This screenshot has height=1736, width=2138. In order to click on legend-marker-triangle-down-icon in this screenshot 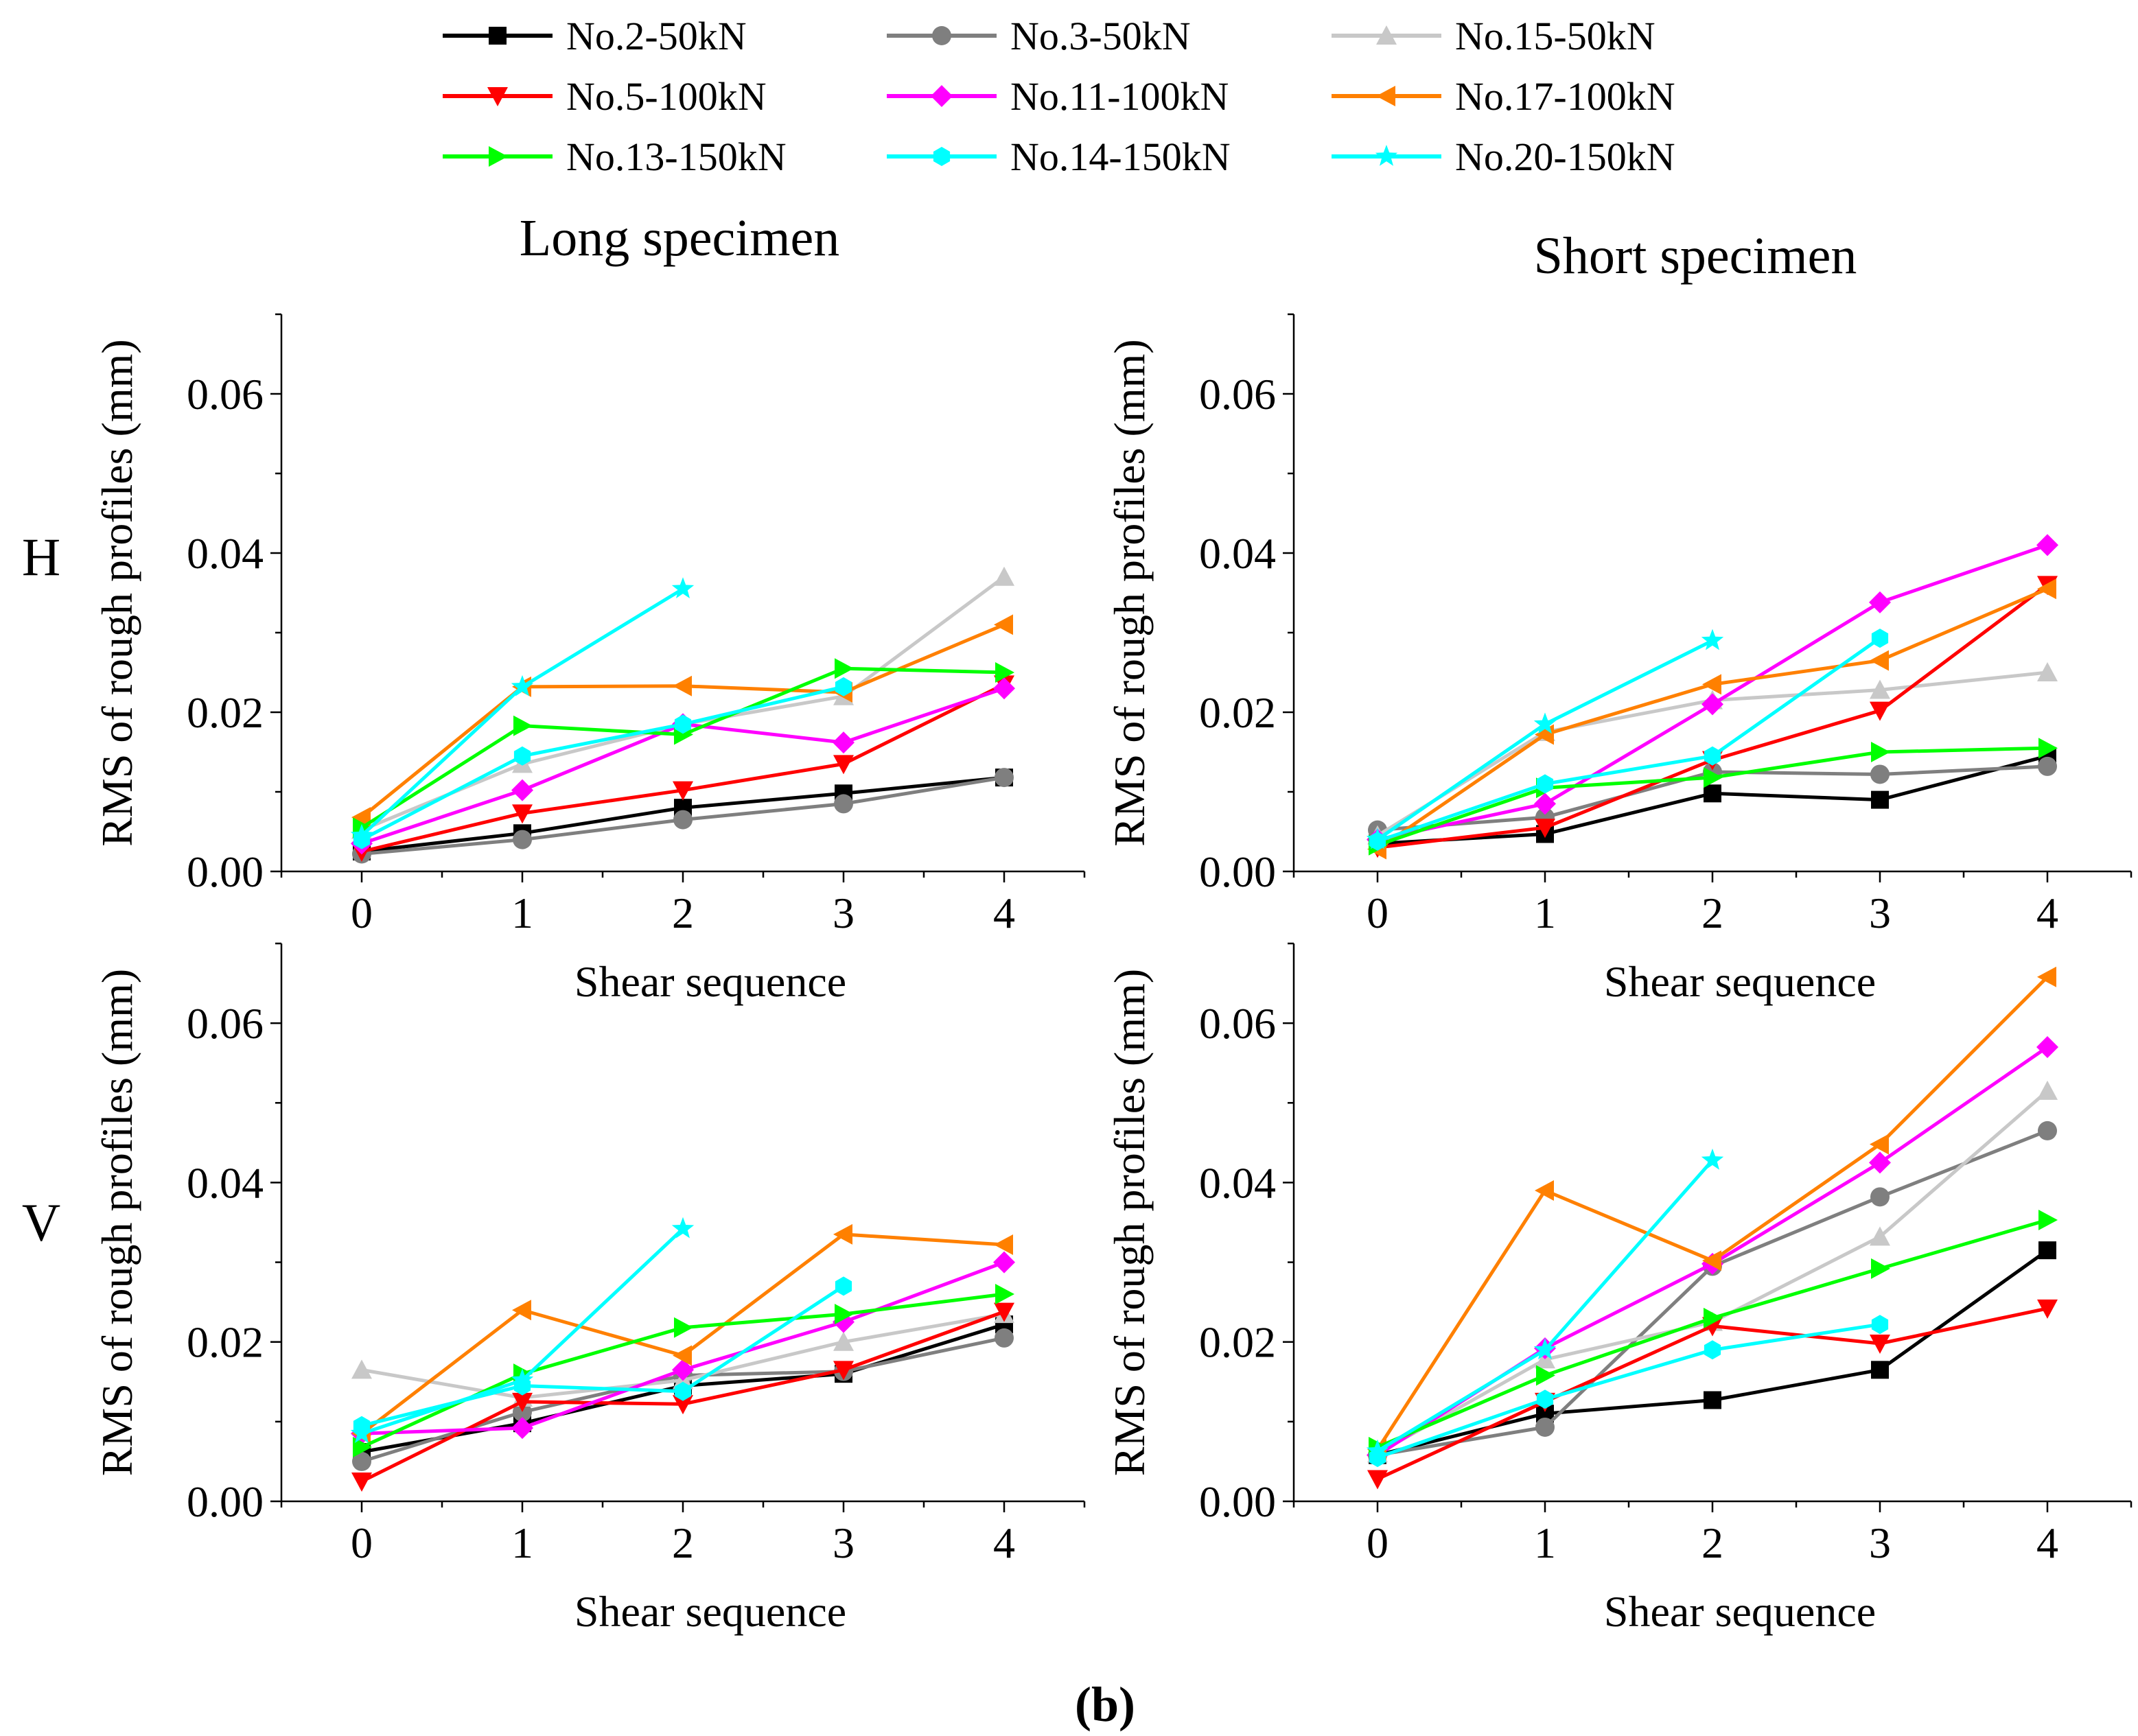, I will do `click(497, 97)`.